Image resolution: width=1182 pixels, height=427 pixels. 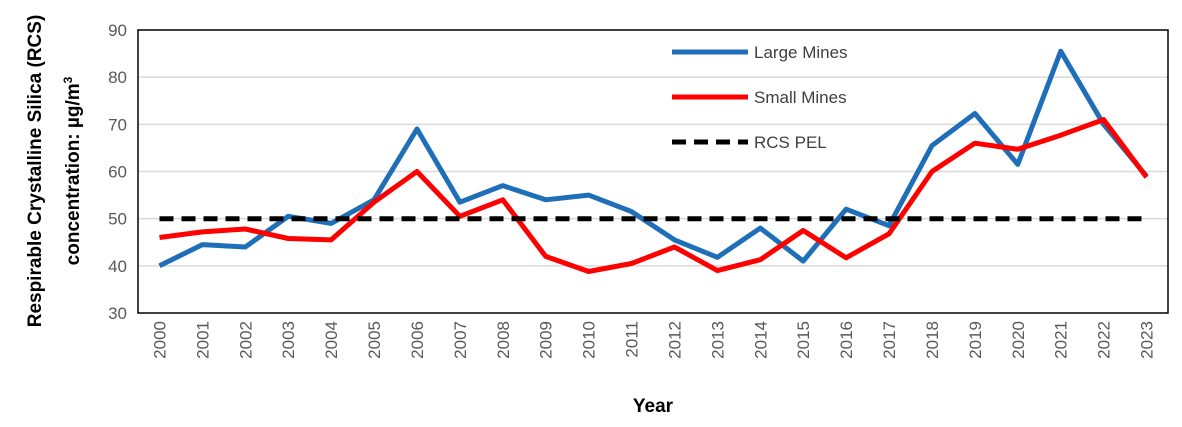 I want to click on y-tick-label: 30, so click(x=117, y=313).